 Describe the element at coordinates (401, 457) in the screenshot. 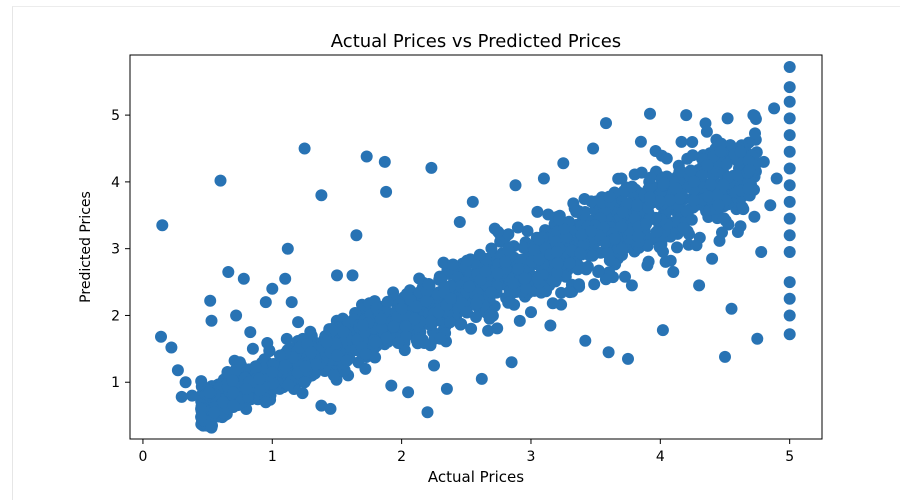

I see `x-tick-label: 2` at that location.